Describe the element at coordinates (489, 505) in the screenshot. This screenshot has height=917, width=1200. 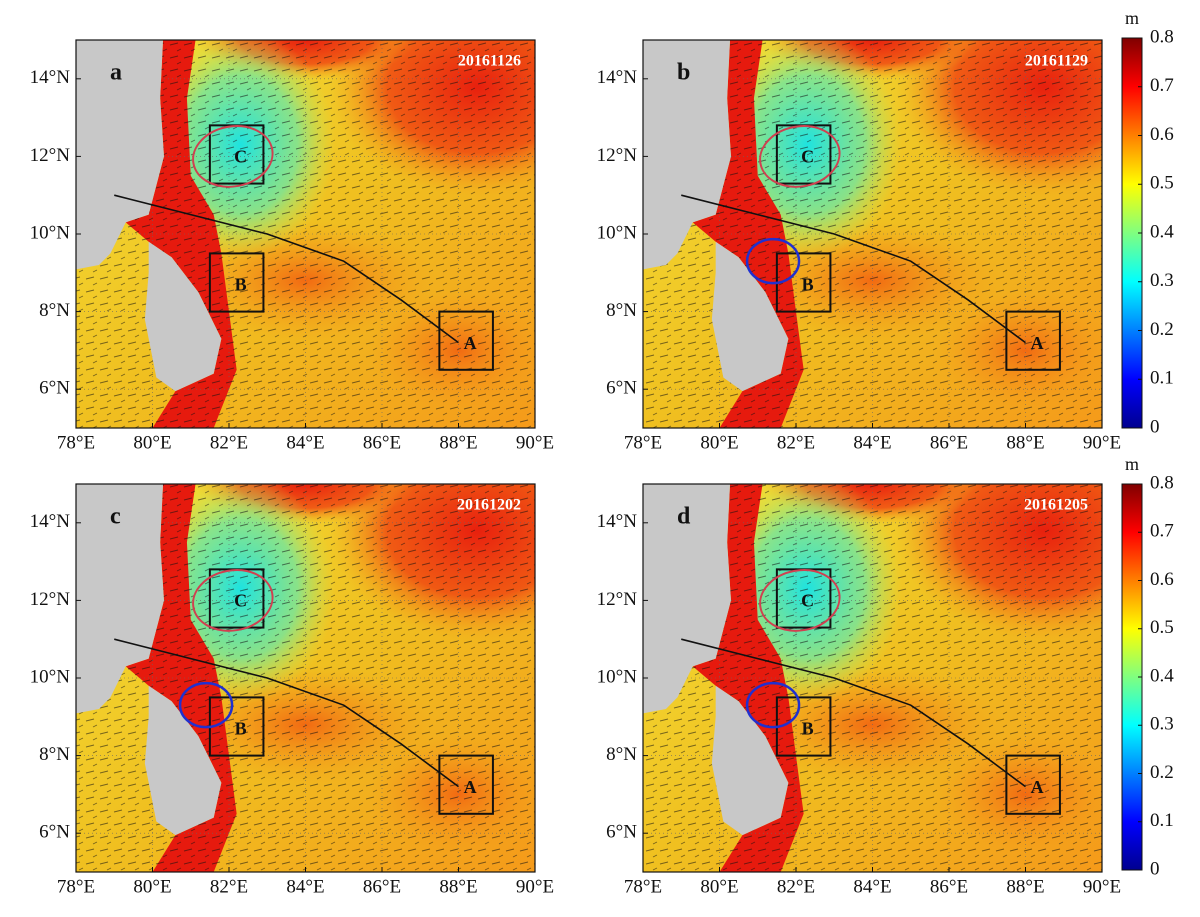
I see `panel-date: 20161202` at that location.